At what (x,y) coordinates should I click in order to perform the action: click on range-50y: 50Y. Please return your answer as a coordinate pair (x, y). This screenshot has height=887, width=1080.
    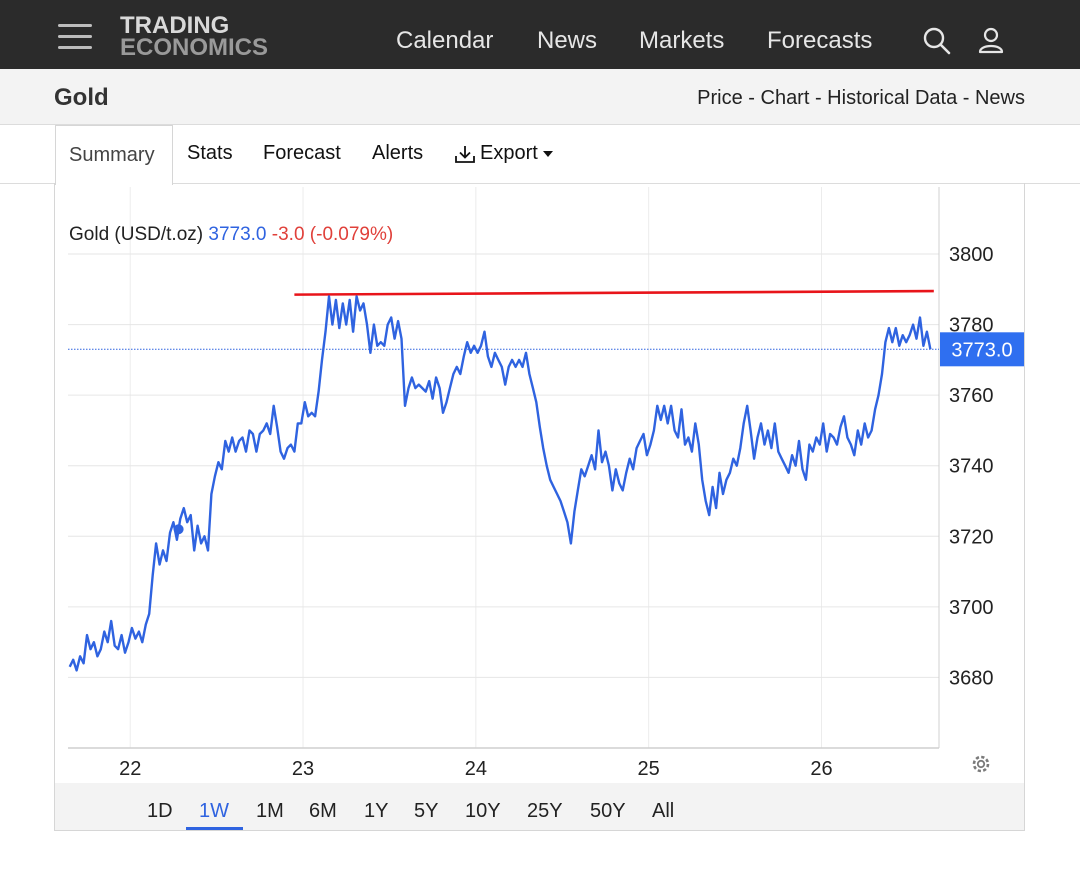
    Looking at the image, I should click on (608, 811).